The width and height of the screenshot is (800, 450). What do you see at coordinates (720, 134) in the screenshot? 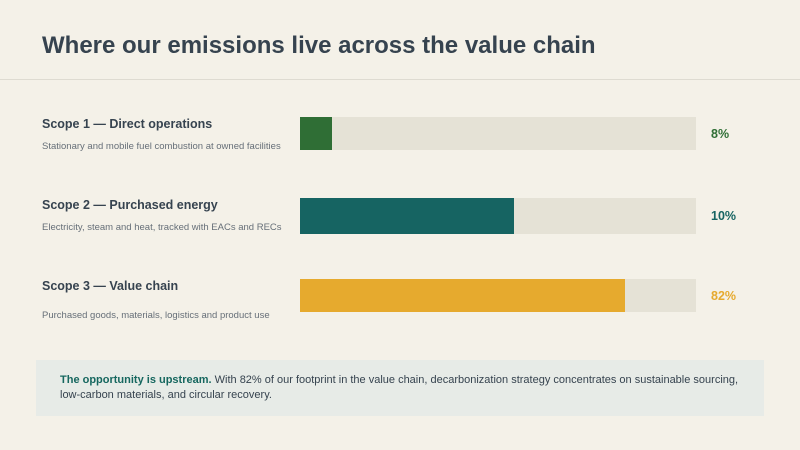
I see `bar-value-label: 8%` at bounding box center [720, 134].